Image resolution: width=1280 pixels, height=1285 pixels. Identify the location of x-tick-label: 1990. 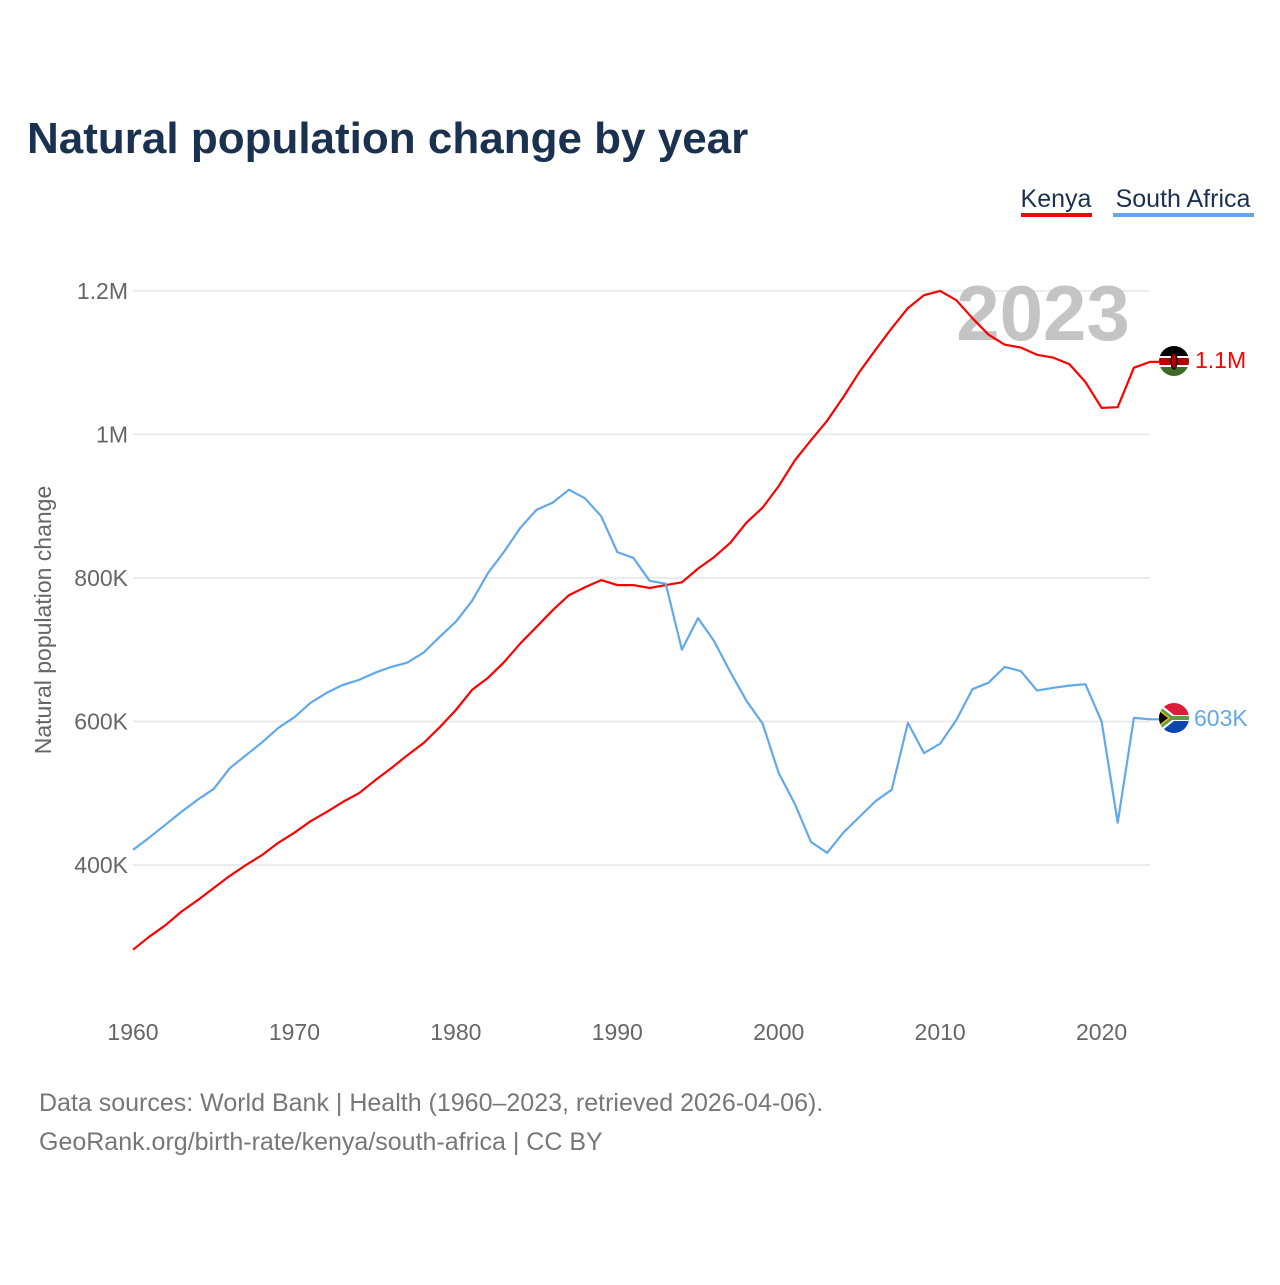
(617, 1032).